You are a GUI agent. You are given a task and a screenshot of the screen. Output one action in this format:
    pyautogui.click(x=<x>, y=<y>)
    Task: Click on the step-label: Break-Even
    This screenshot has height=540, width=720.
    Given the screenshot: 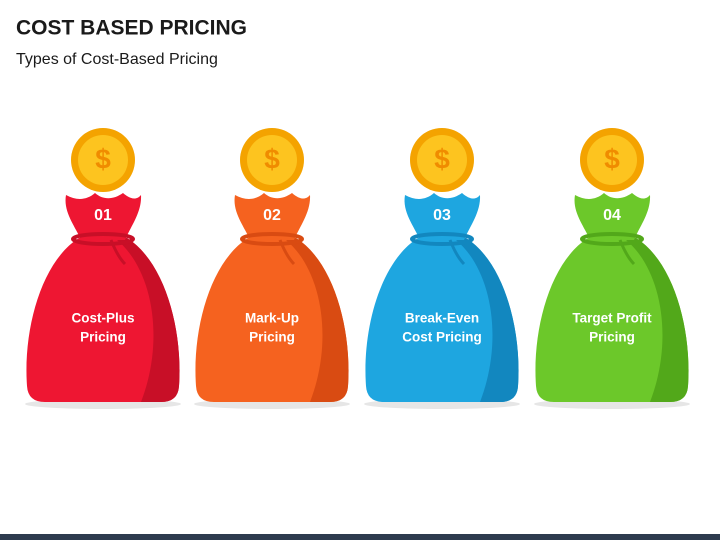 What is the action you would take?
    pyautogui.click(x=442, y=318)
    